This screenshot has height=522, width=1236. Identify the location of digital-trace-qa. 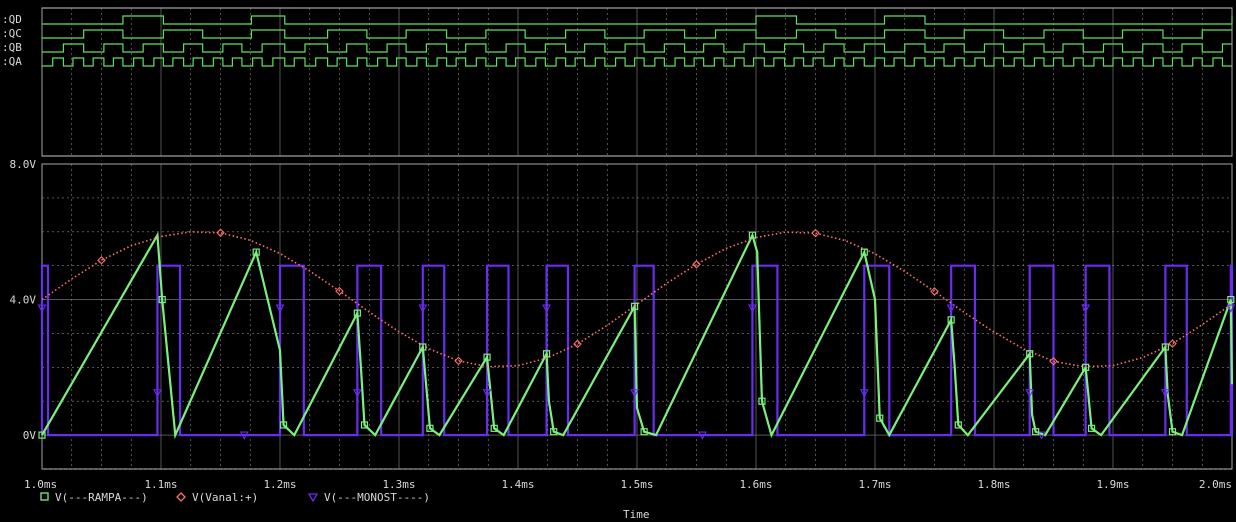
(637, 62).